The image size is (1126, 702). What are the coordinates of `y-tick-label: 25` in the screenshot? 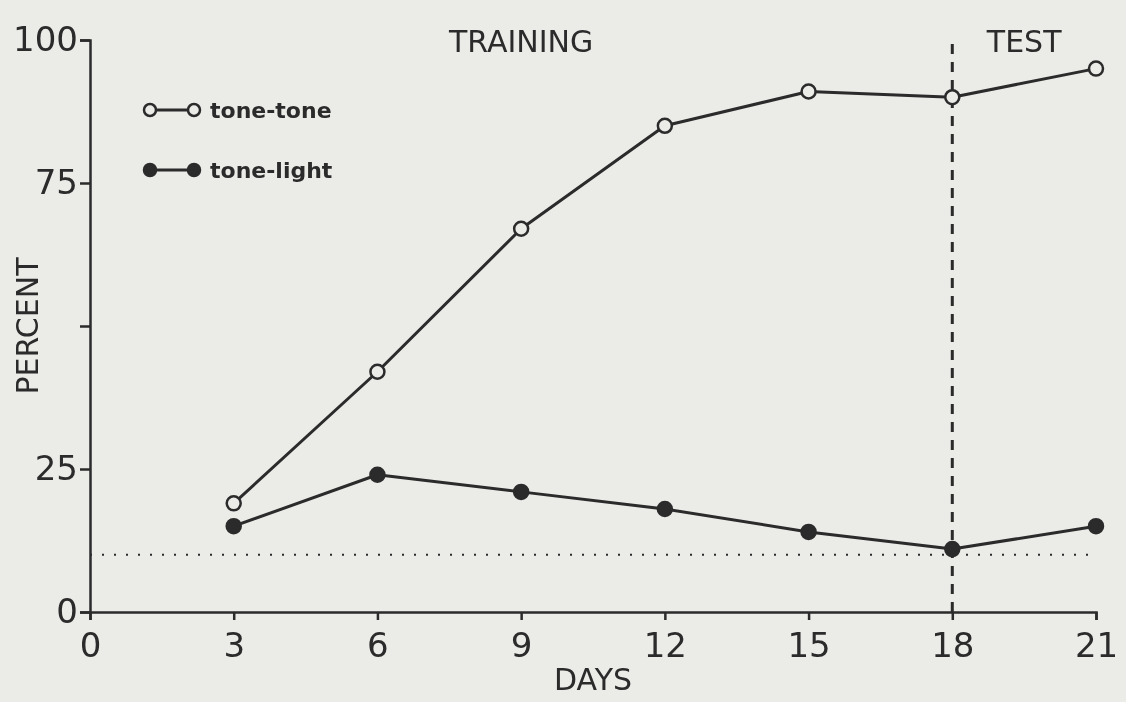 It's located at (56, 468).